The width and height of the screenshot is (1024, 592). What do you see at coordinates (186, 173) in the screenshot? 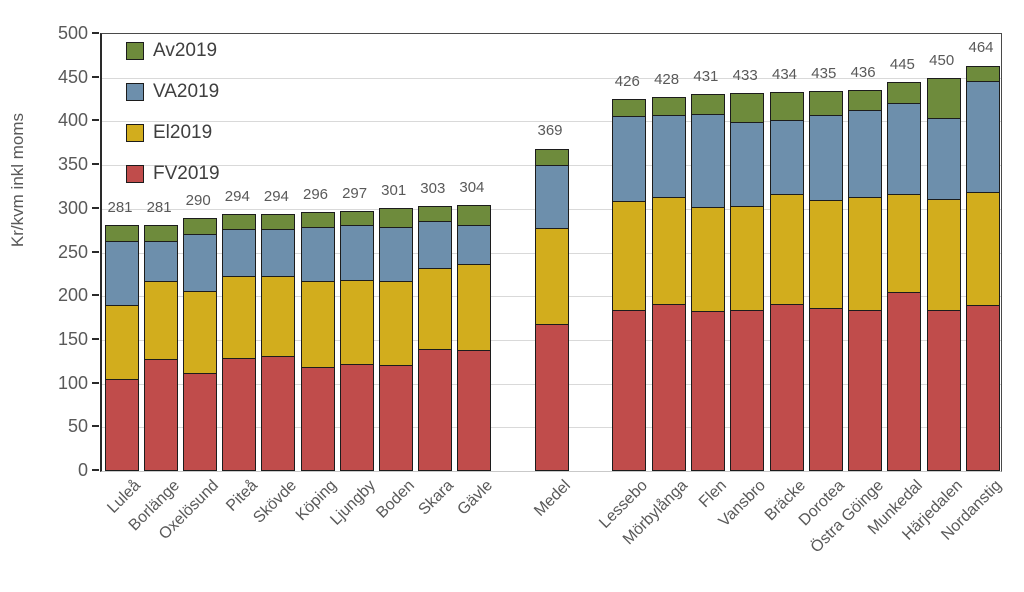
I see `legend-label: FV2019` at bounding box center [186, 173].